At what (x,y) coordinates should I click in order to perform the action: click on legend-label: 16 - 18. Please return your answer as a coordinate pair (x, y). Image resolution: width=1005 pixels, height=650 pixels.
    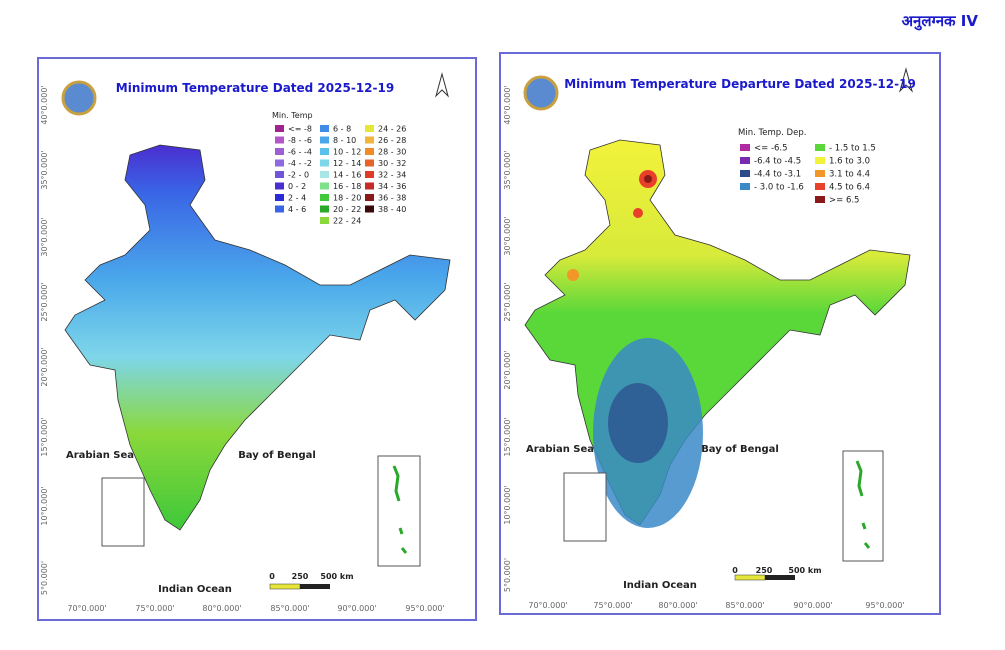
    Looking at the image, I should click on (347, 186).